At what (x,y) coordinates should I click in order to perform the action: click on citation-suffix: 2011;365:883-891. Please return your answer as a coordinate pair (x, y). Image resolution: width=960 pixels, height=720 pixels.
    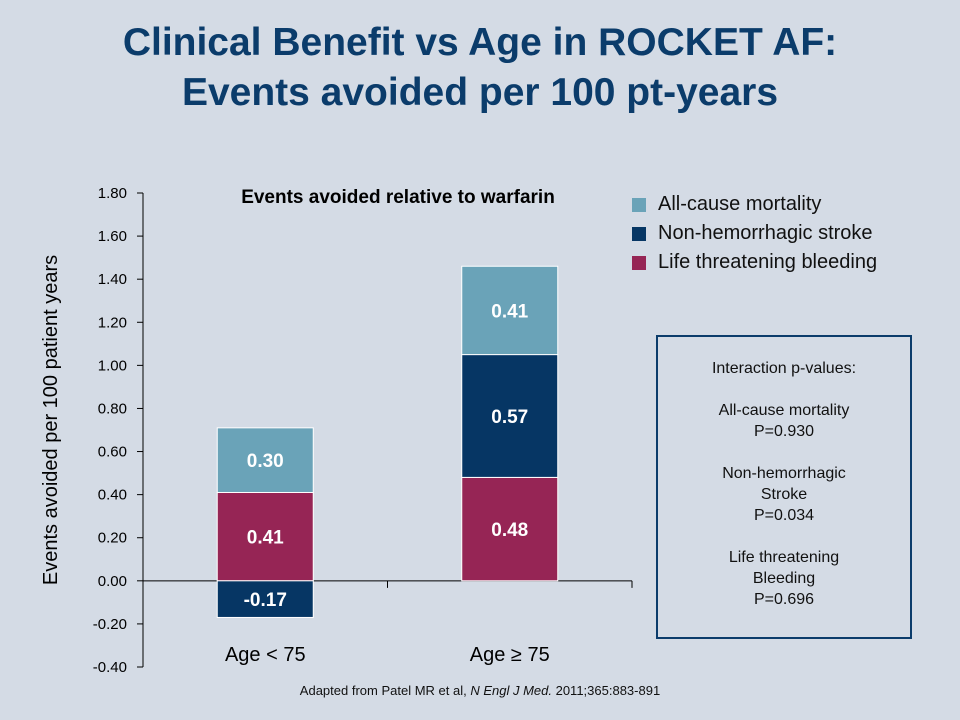
    Looking at the image, I should click on (606, 690).